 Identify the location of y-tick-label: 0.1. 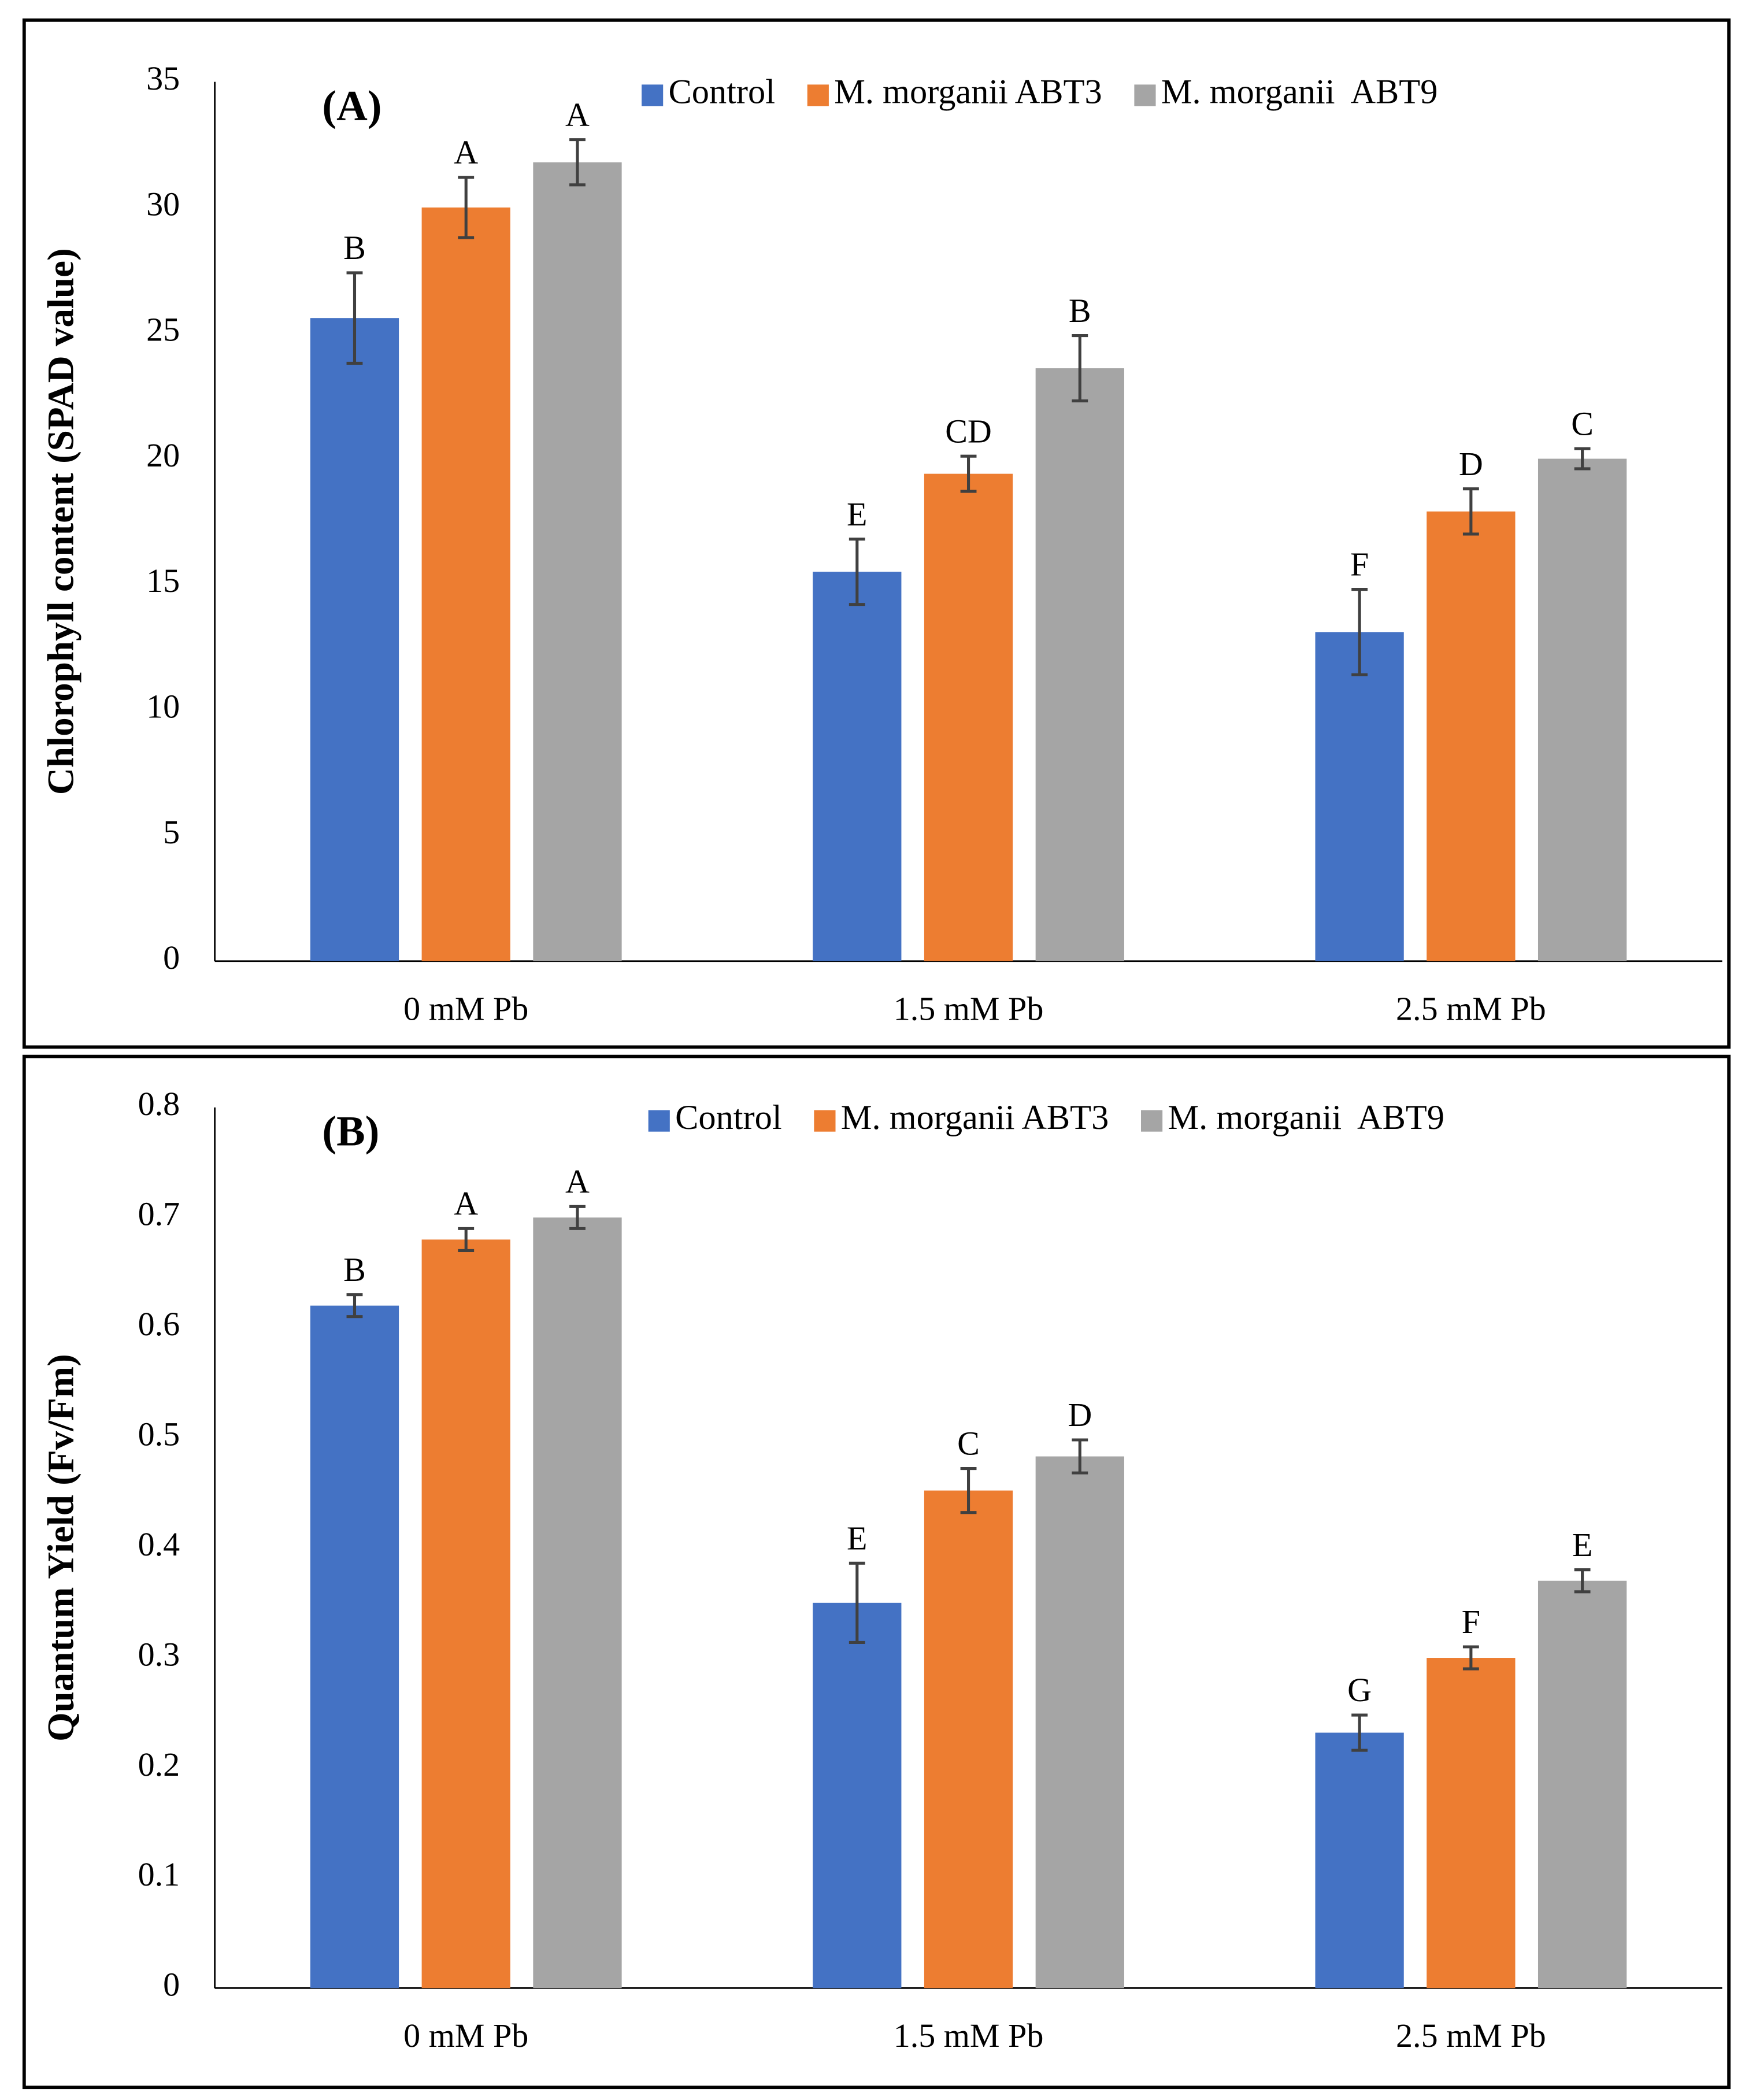
(159, 1874).